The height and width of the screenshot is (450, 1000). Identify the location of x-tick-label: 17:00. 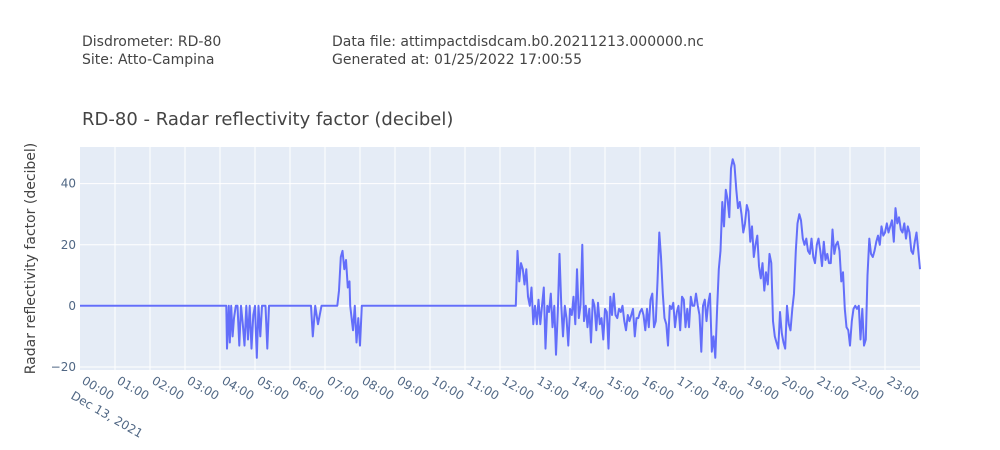
(693, 387).